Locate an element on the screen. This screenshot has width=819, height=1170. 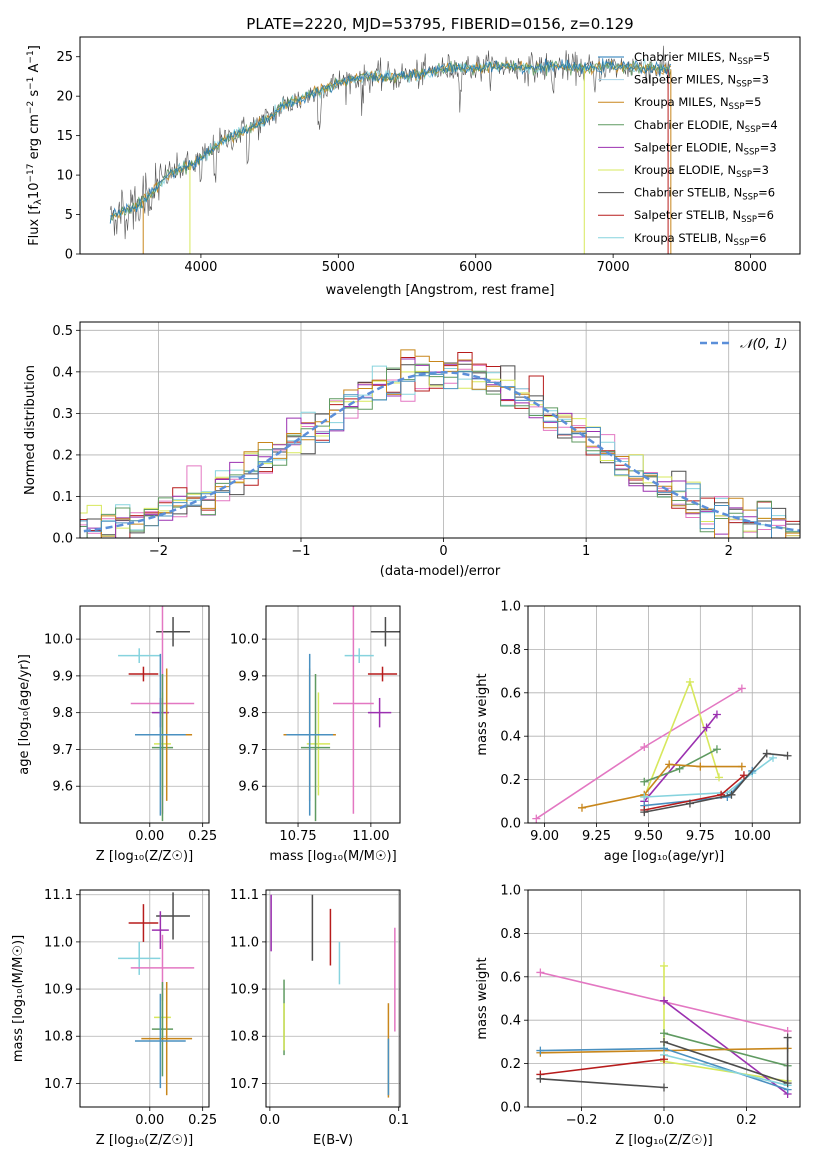
age-vs-mass-ytick-label: 9.8 is located at coordinates (248, 713).